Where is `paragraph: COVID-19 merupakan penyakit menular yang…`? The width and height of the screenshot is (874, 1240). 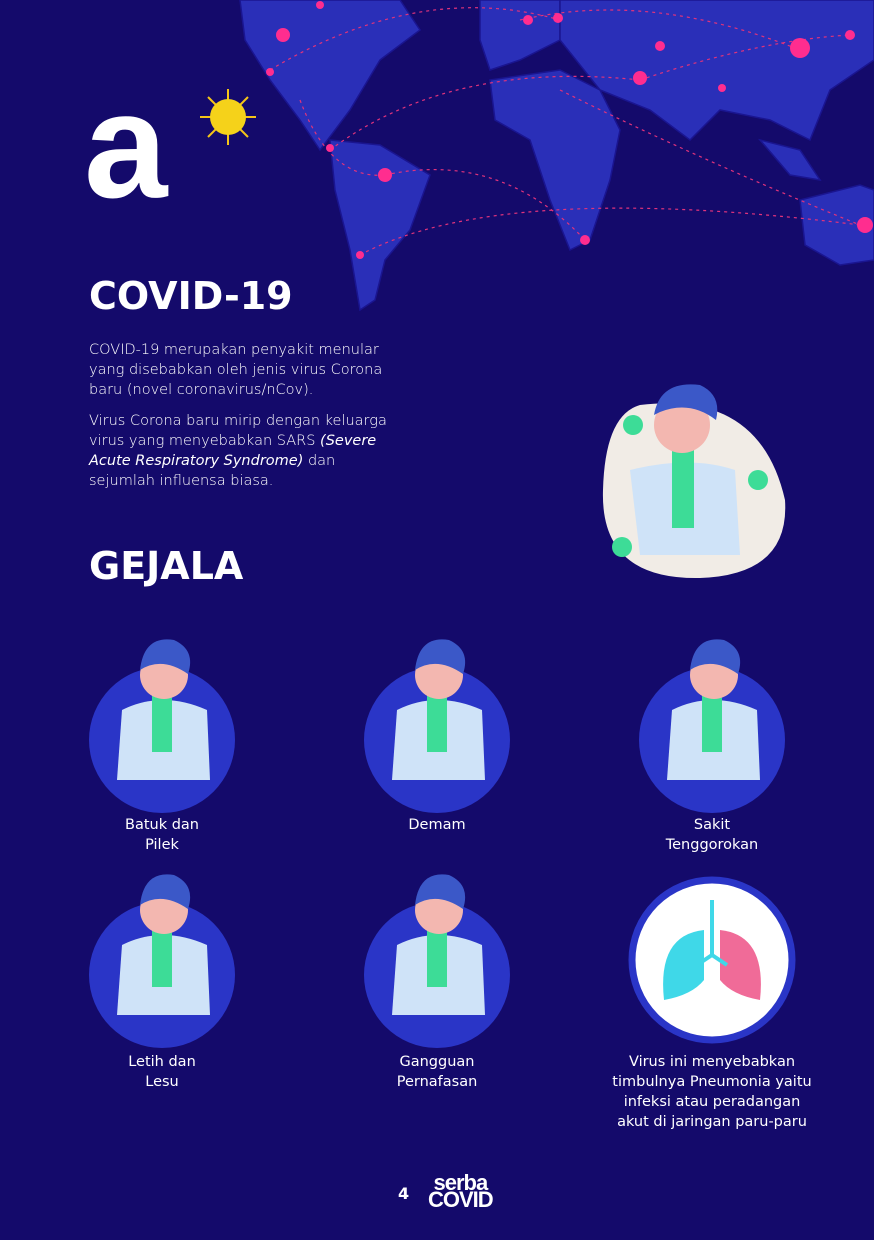 paragraph: COVID-19 merupakan penyakit menular yang… is located at coordinates (246, 370).